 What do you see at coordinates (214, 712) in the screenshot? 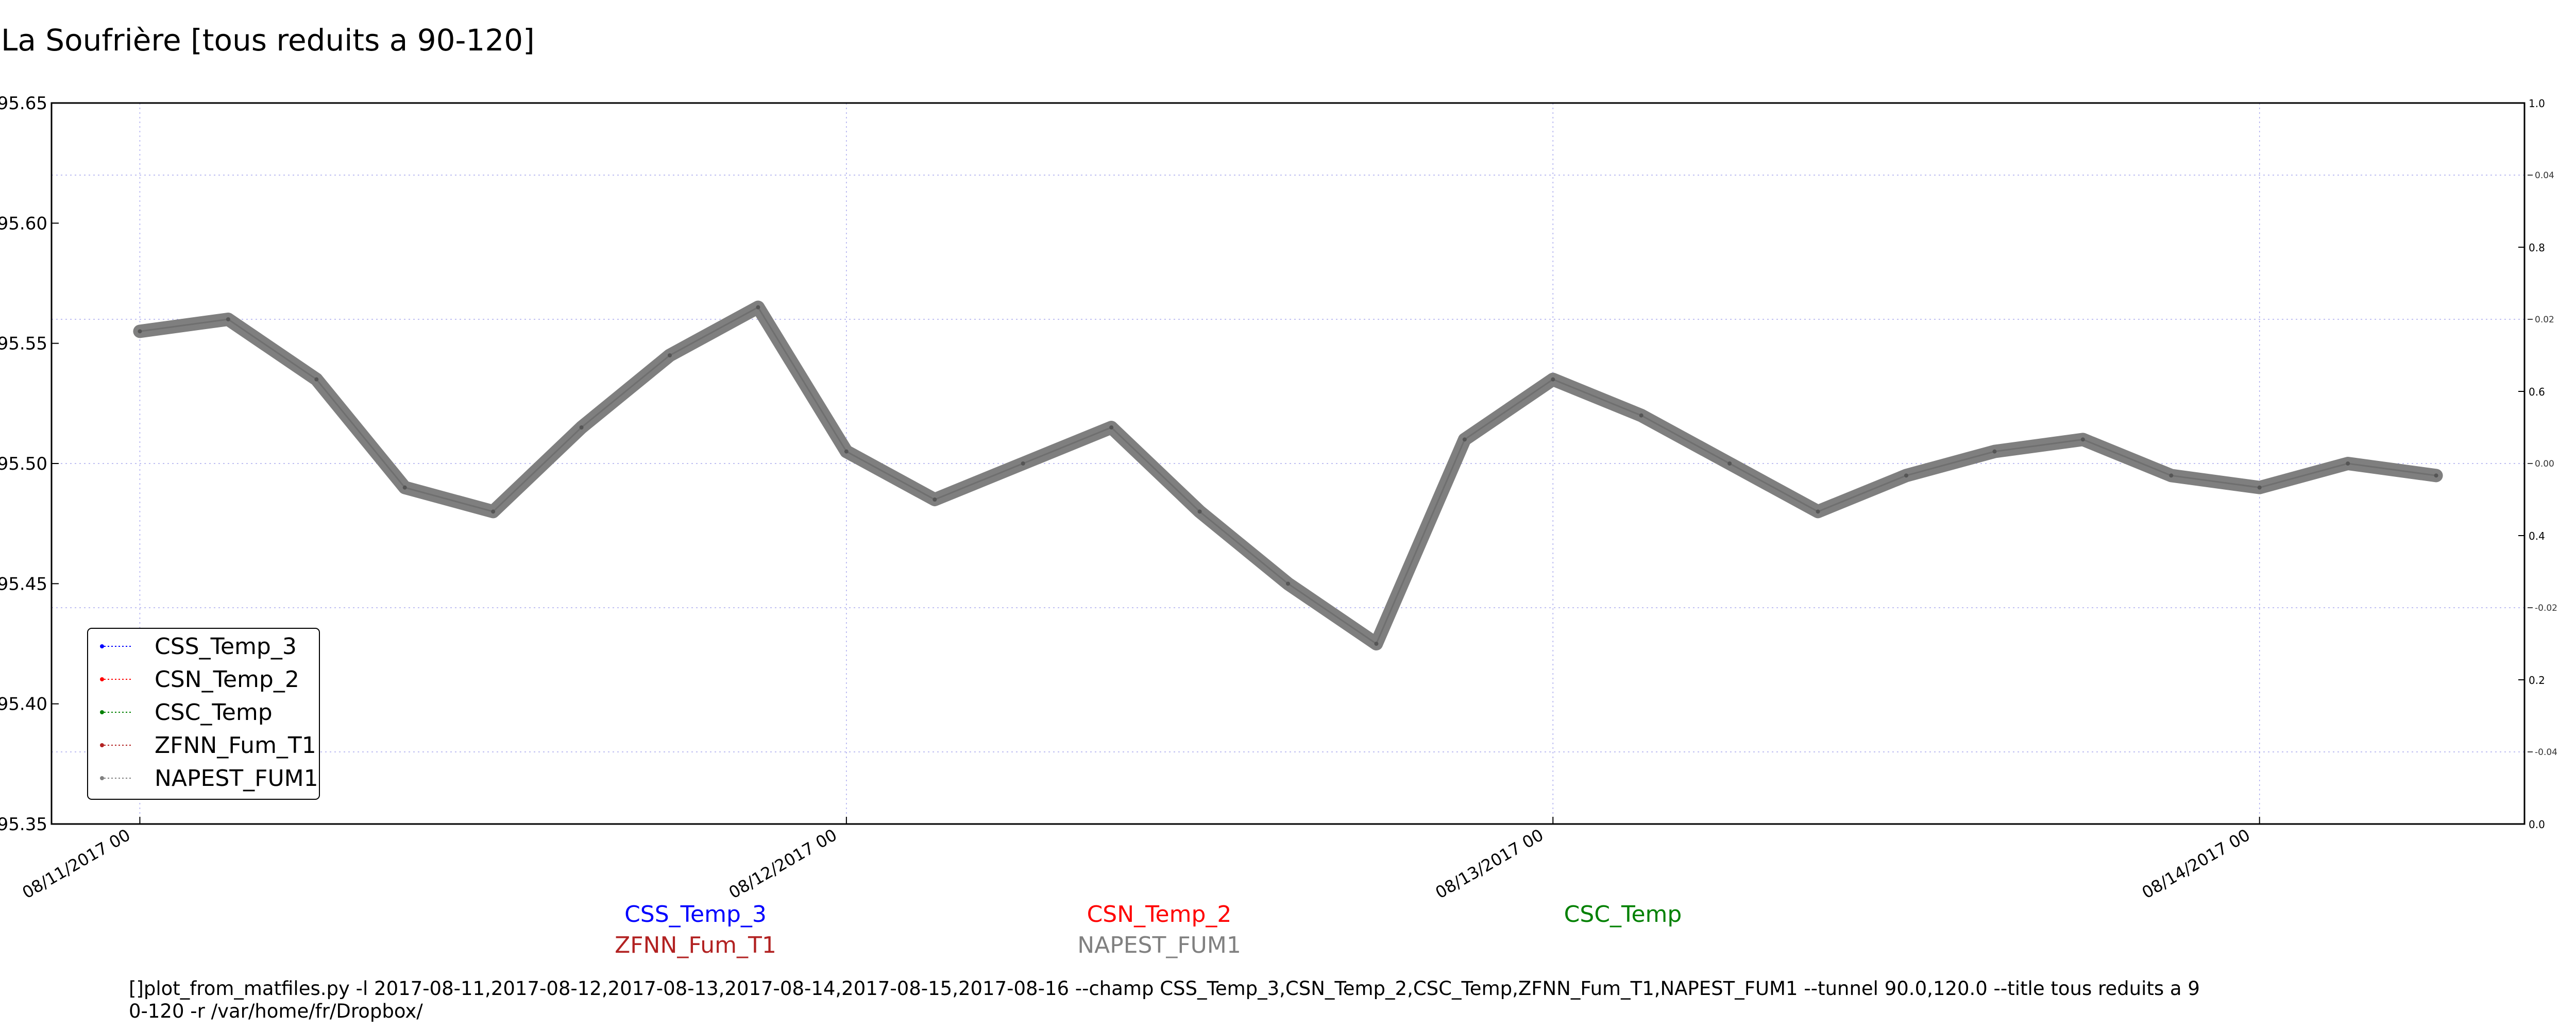
I see `legend-label: CSC_Temp` at bounding box center [214, 712].